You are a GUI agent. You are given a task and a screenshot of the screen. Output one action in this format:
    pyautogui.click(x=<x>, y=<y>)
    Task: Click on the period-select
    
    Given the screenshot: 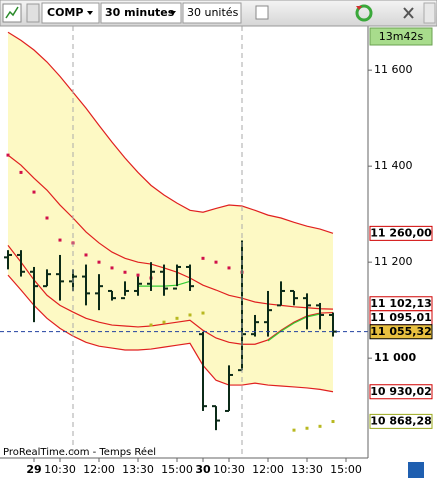 What is the action you would take?
    pyautogui.click(x=141, y=13)
    